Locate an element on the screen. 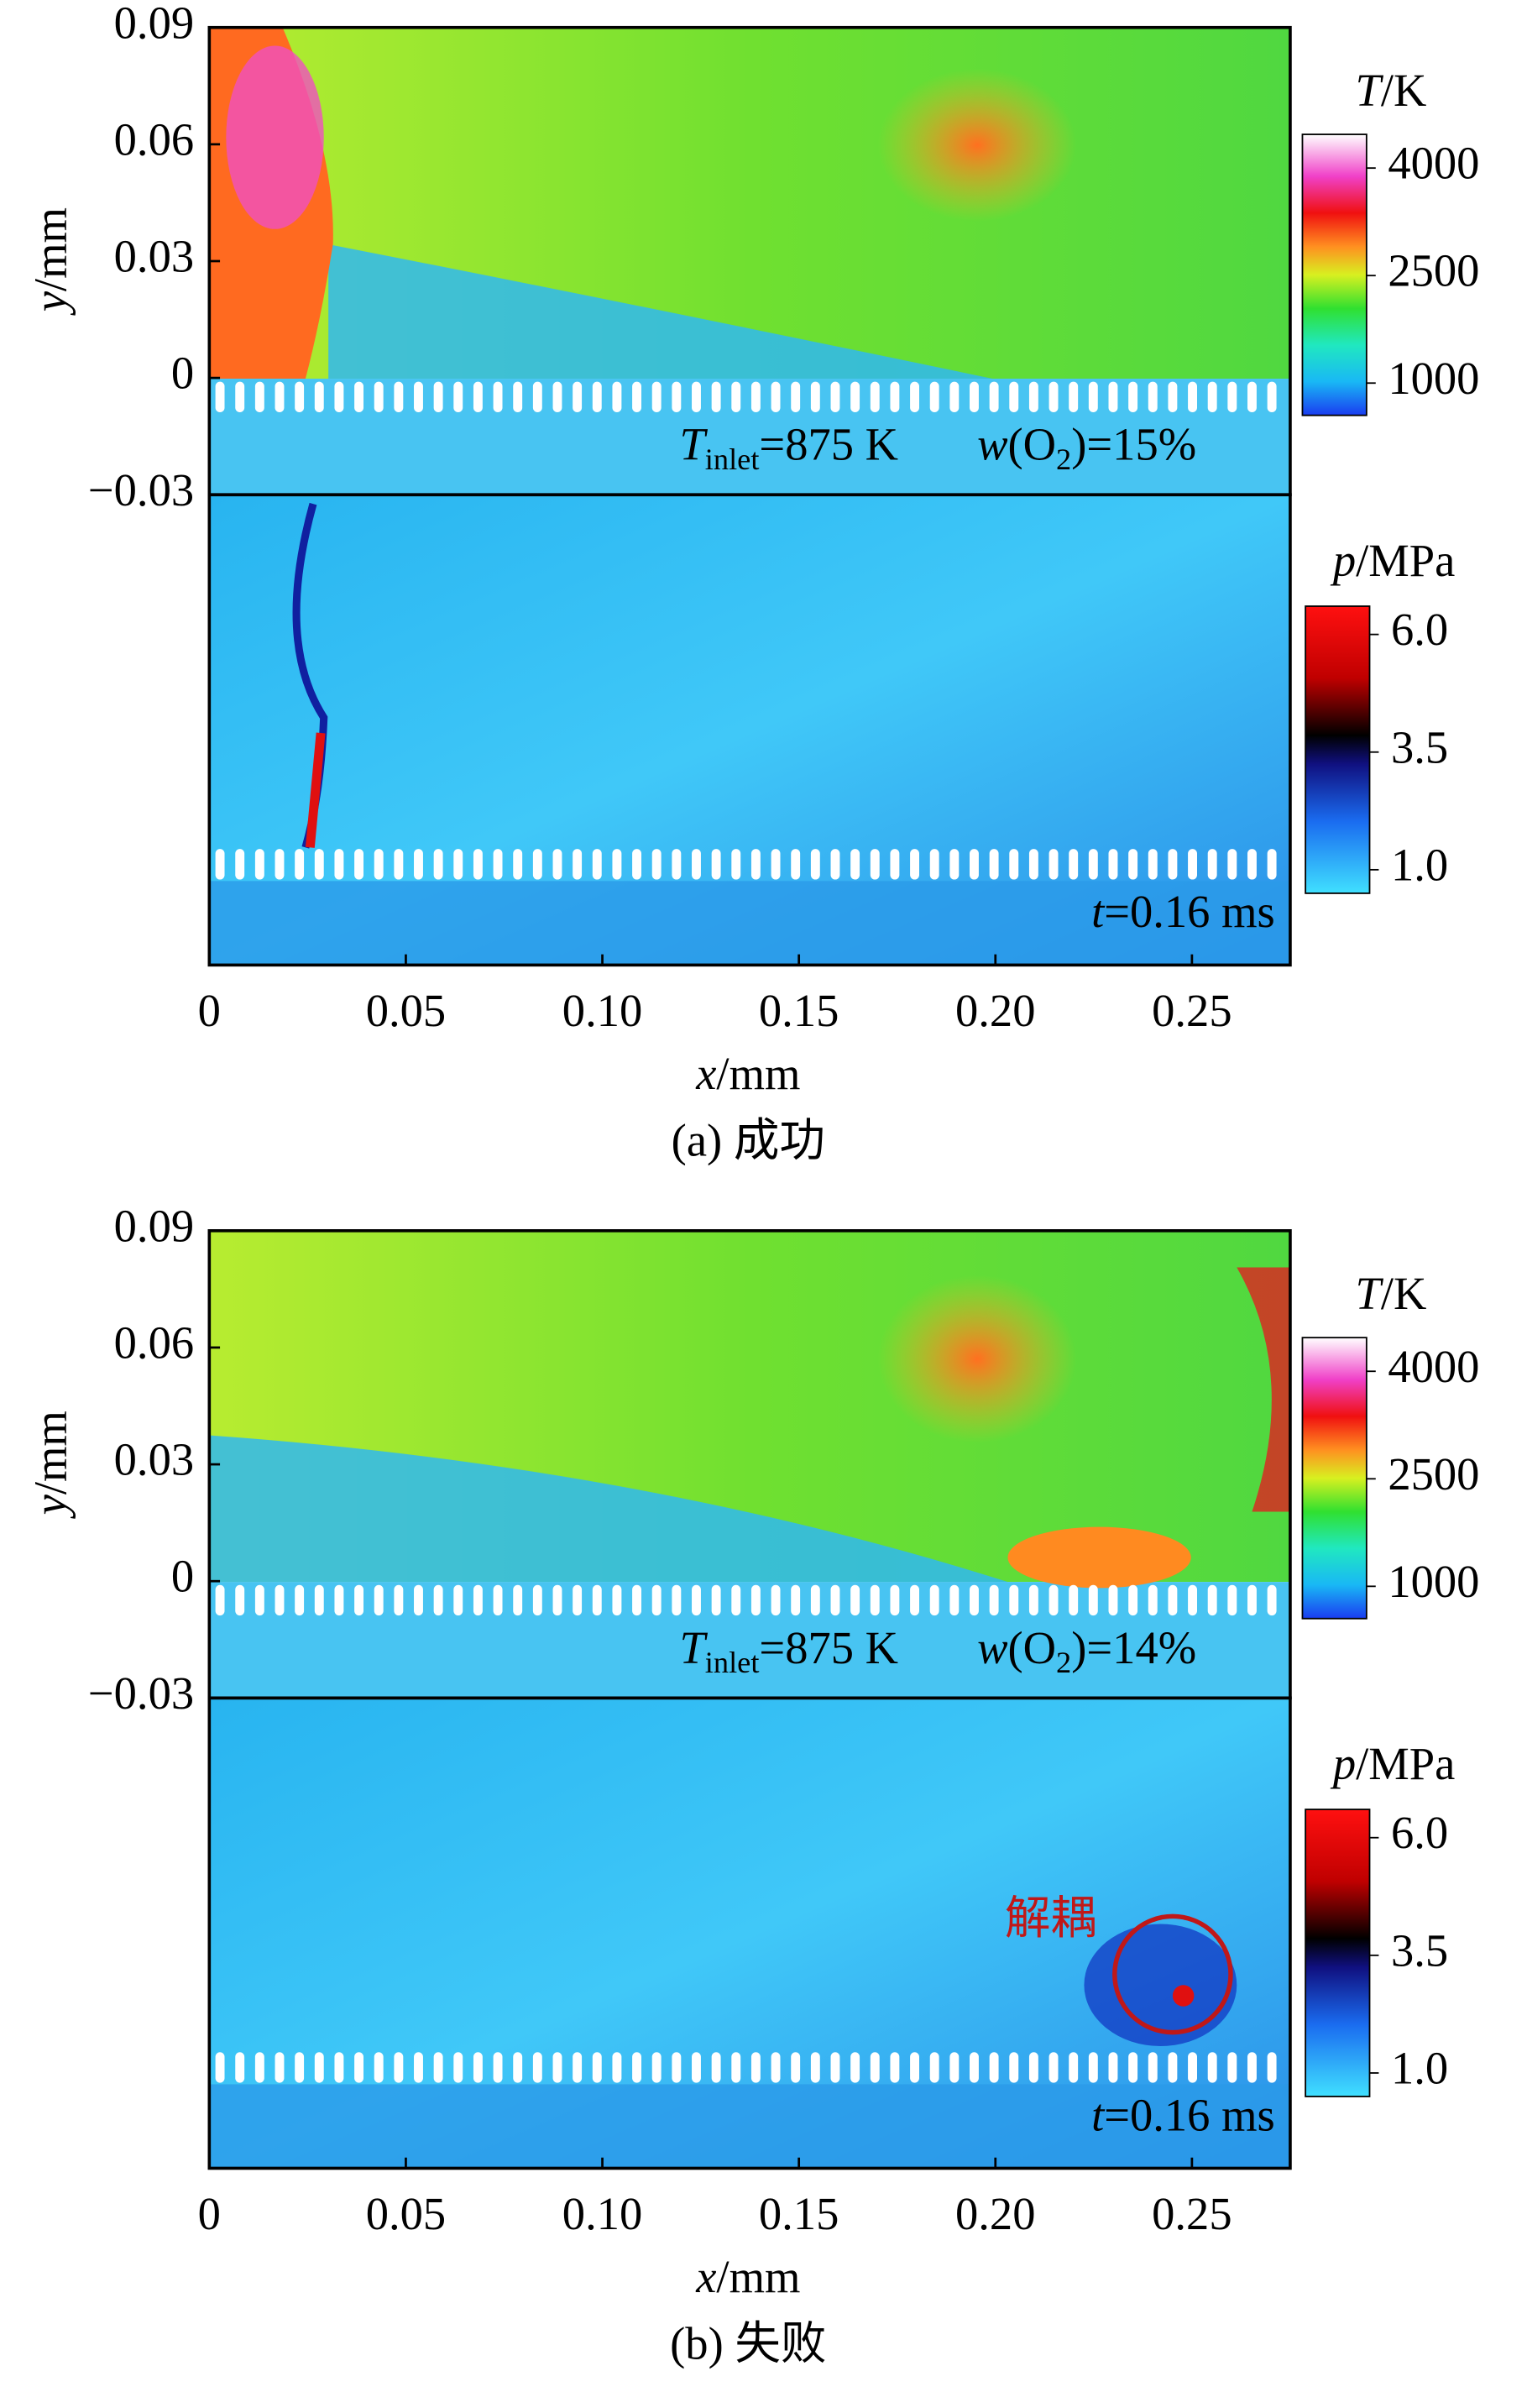 The width and height of the screenshot is (1527, 2408). text-part: )=15% is located at coordinates (1133, 443).